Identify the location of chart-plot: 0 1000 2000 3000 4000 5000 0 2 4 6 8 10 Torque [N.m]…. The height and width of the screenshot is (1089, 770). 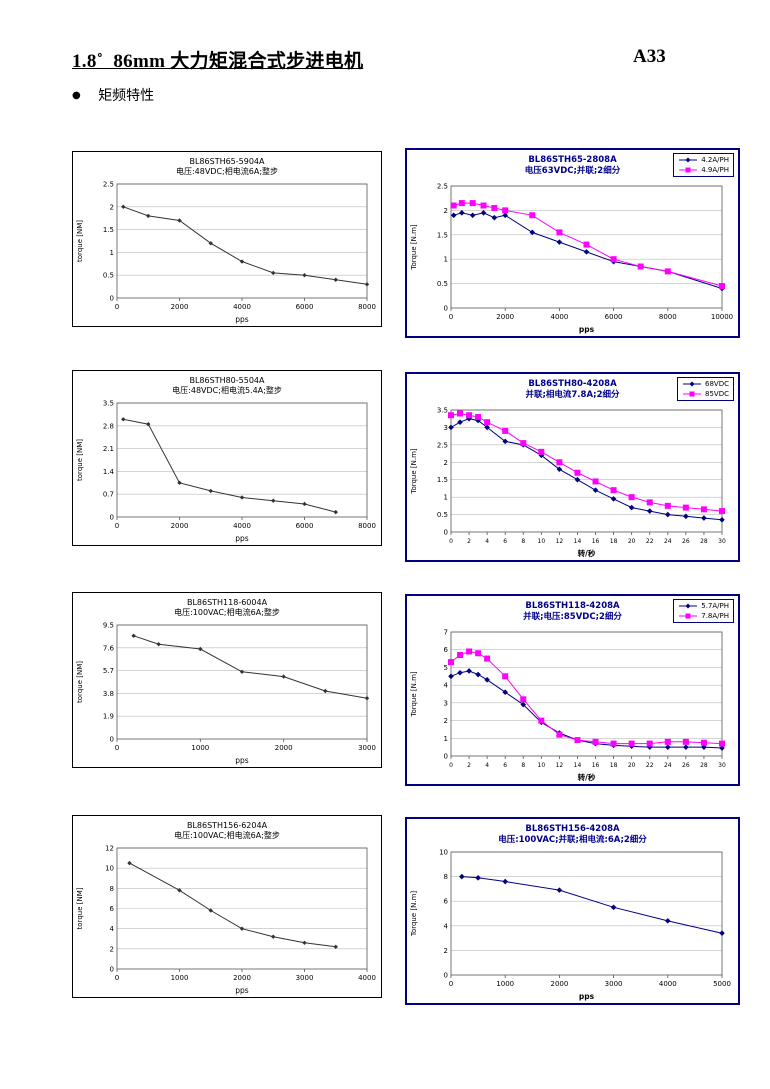
(570, 925).